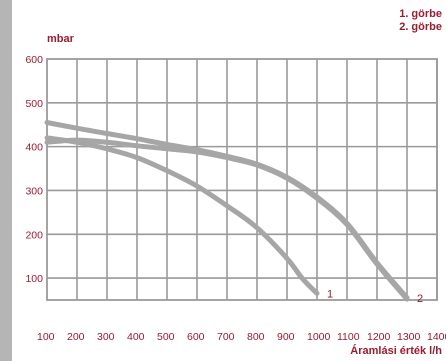 The image size is (446, 361). What do you see at coordinates (420, 14) in the screenshot?
I see `legend-entry-1: 1. görbe` at bounding box center [420, 14].